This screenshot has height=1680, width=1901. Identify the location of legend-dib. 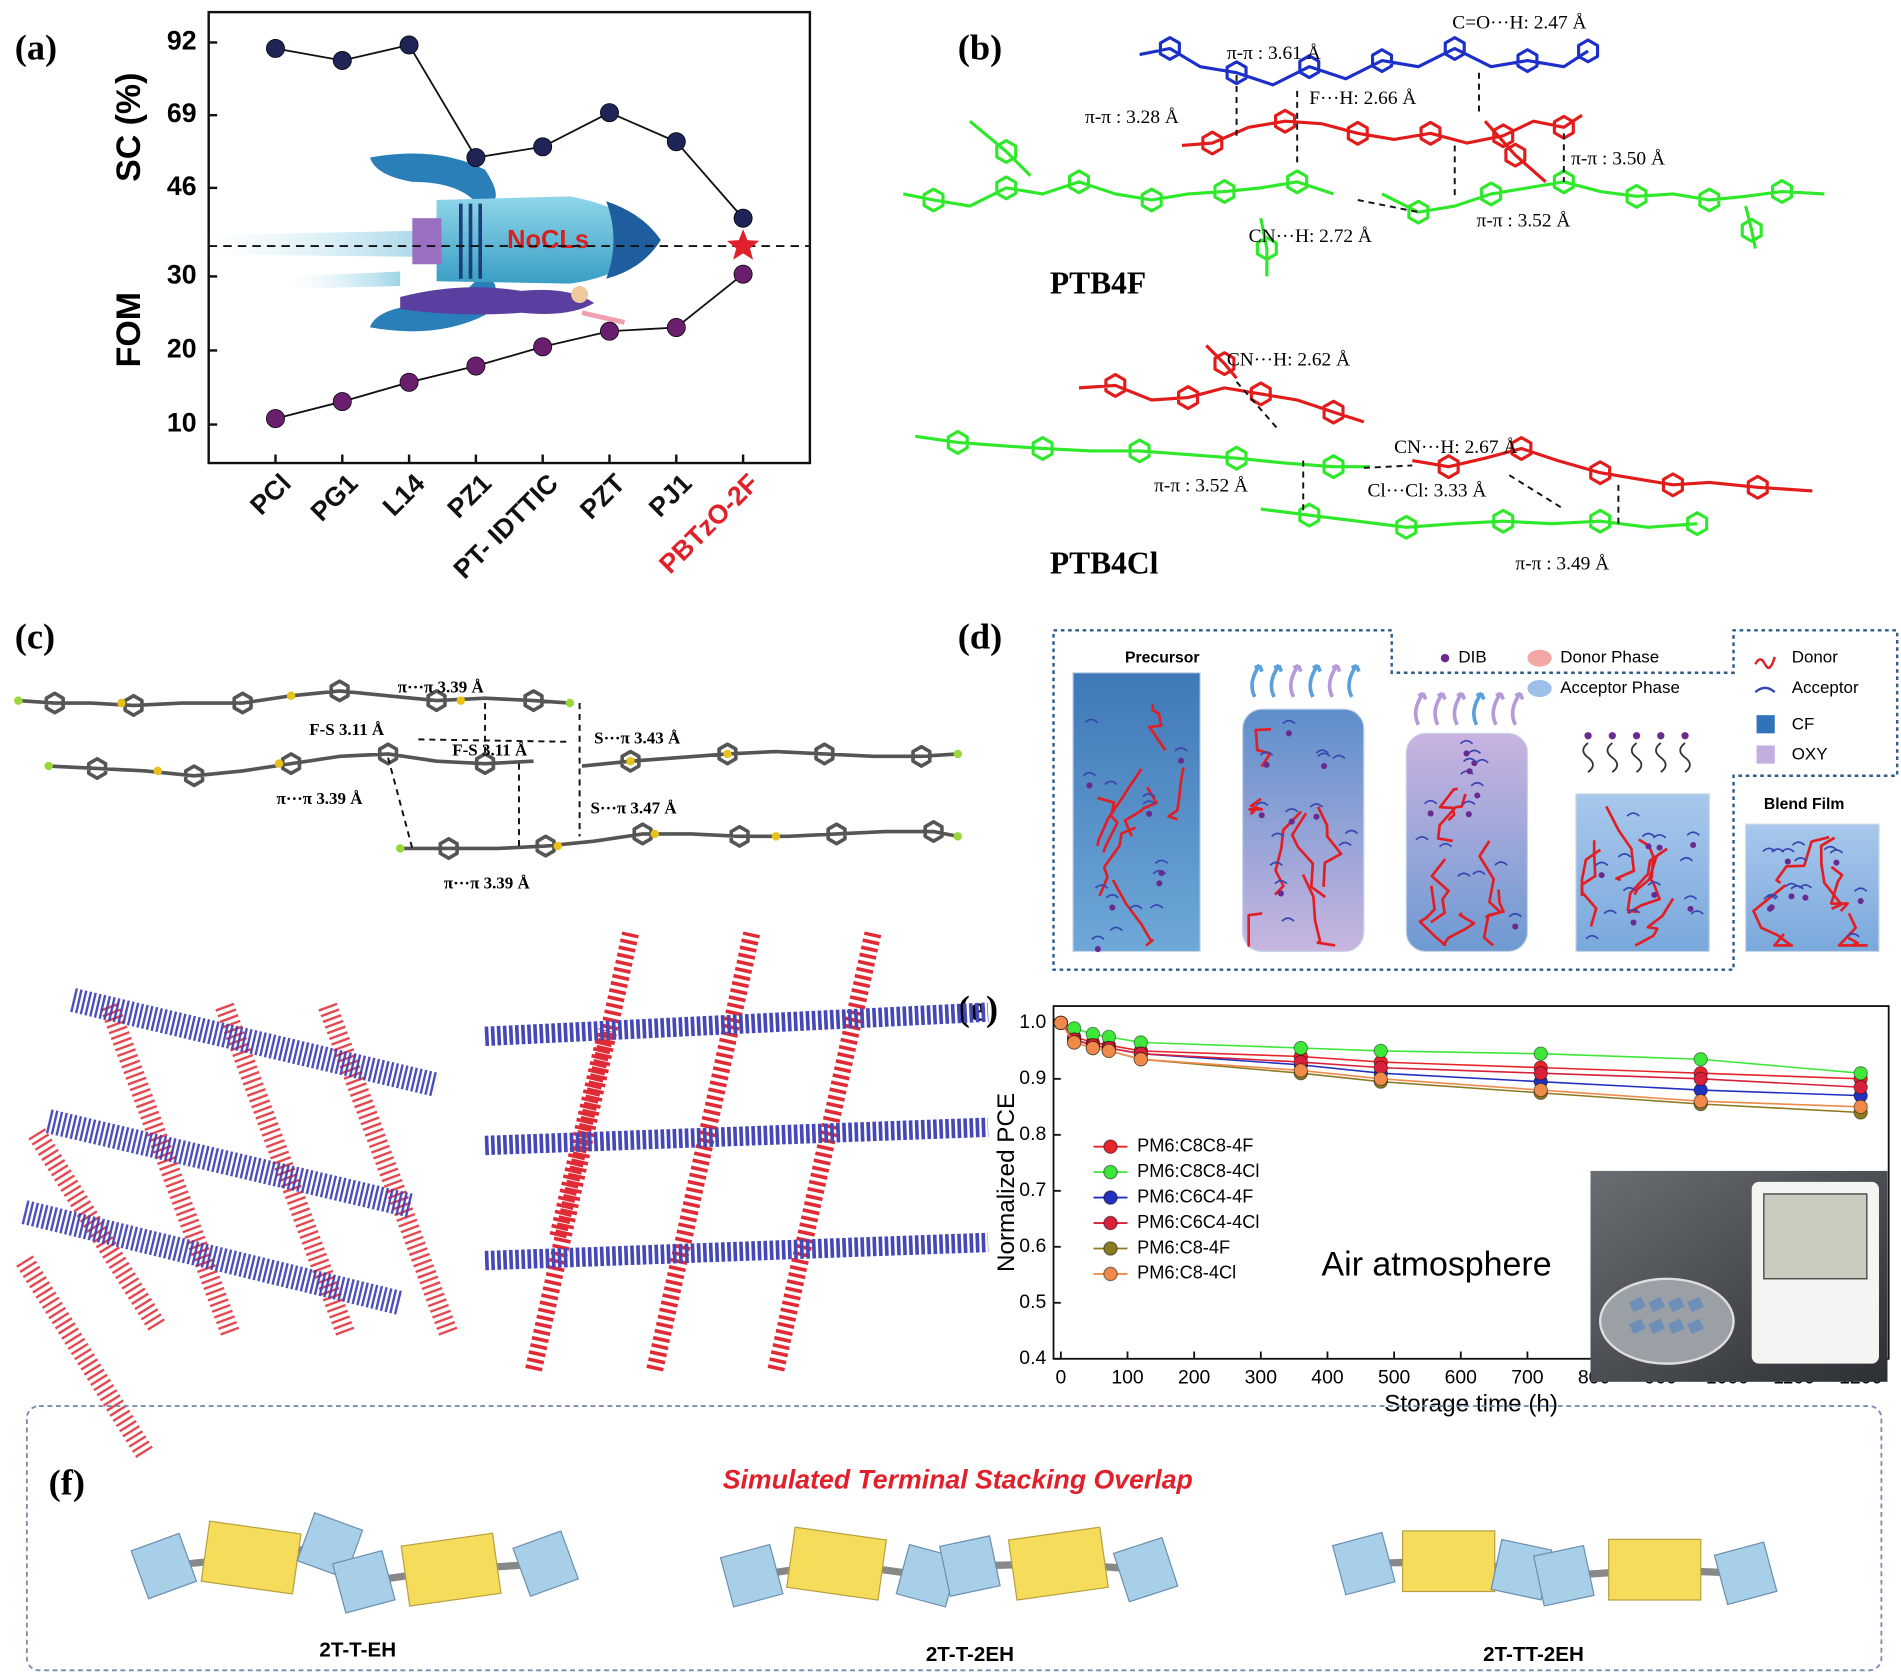
(1445, 658).